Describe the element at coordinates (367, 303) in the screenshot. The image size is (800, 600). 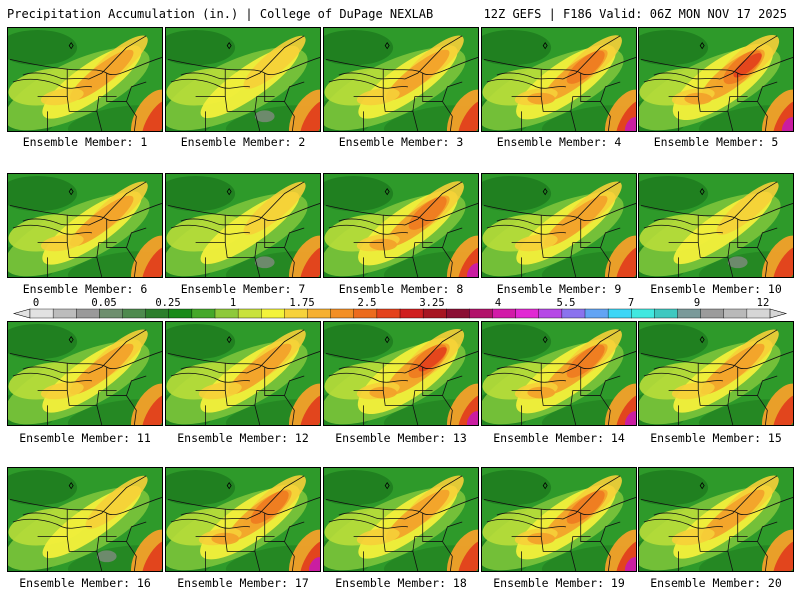
I see `colorbar-tick-label: 2.5` at that location.